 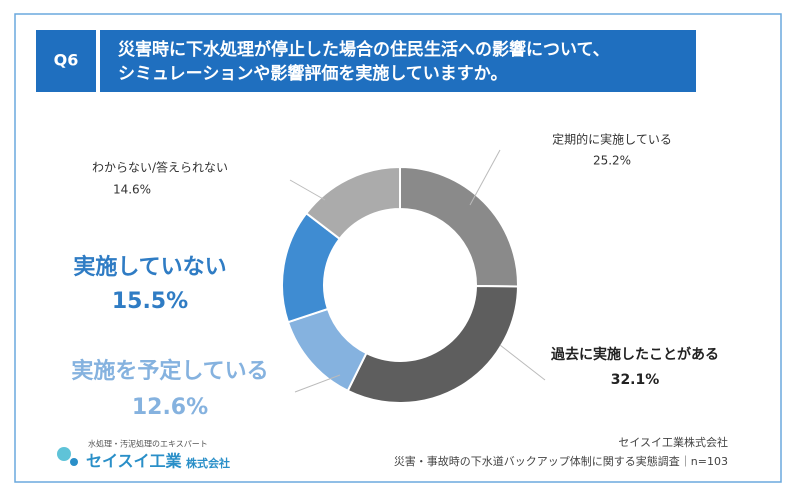 I want to click on logo-suffix: 株式会社, so click(x=208, y=463).